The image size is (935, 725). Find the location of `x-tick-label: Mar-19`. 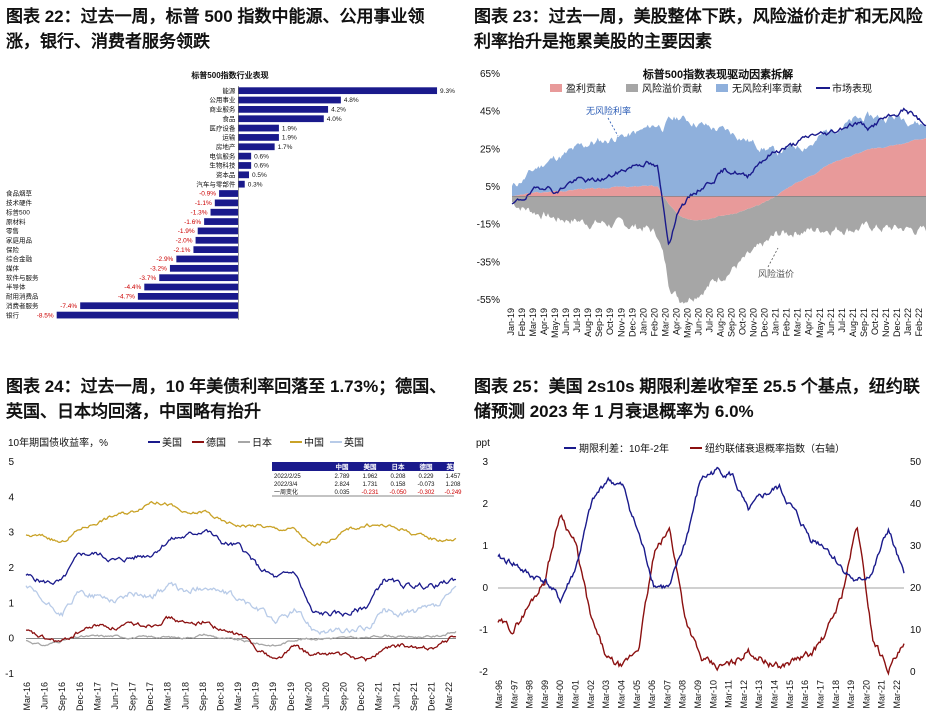

x-tick-label: Mar-19 is located at coordinates (238, 696).